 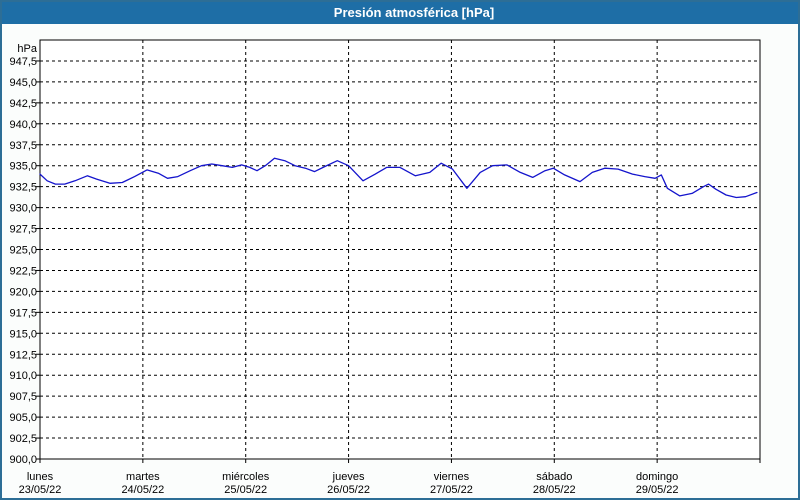 What do you see at coordinates (23, 83) in the screenshot?
I see `y-tick-label: 945,0` at bounding box center [23, 83].